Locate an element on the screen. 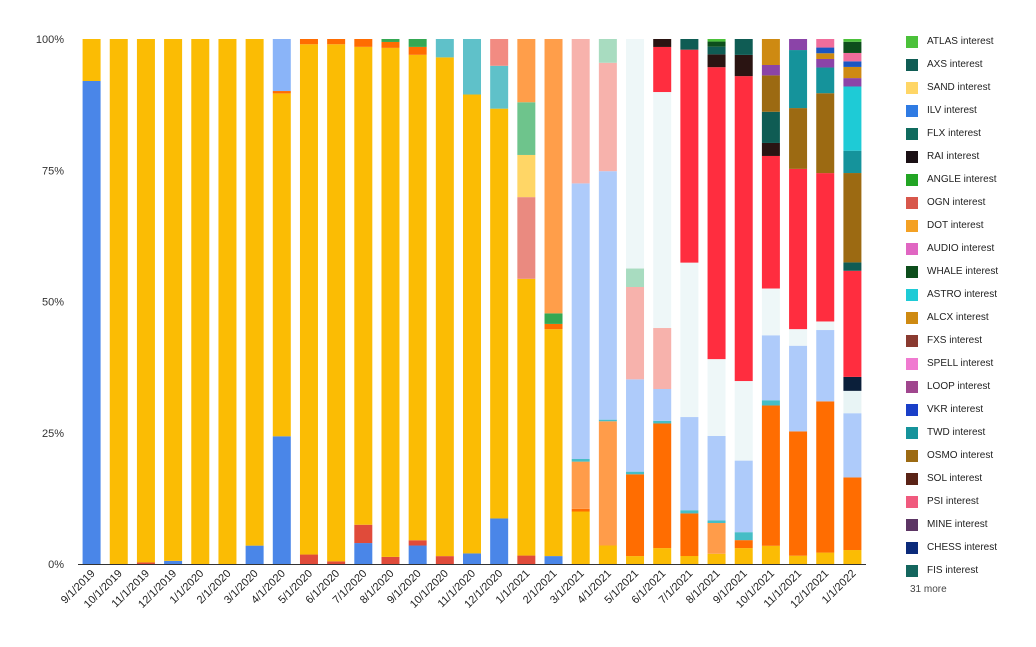  legend-item: FXS interest is located at coordinates (968, 340).